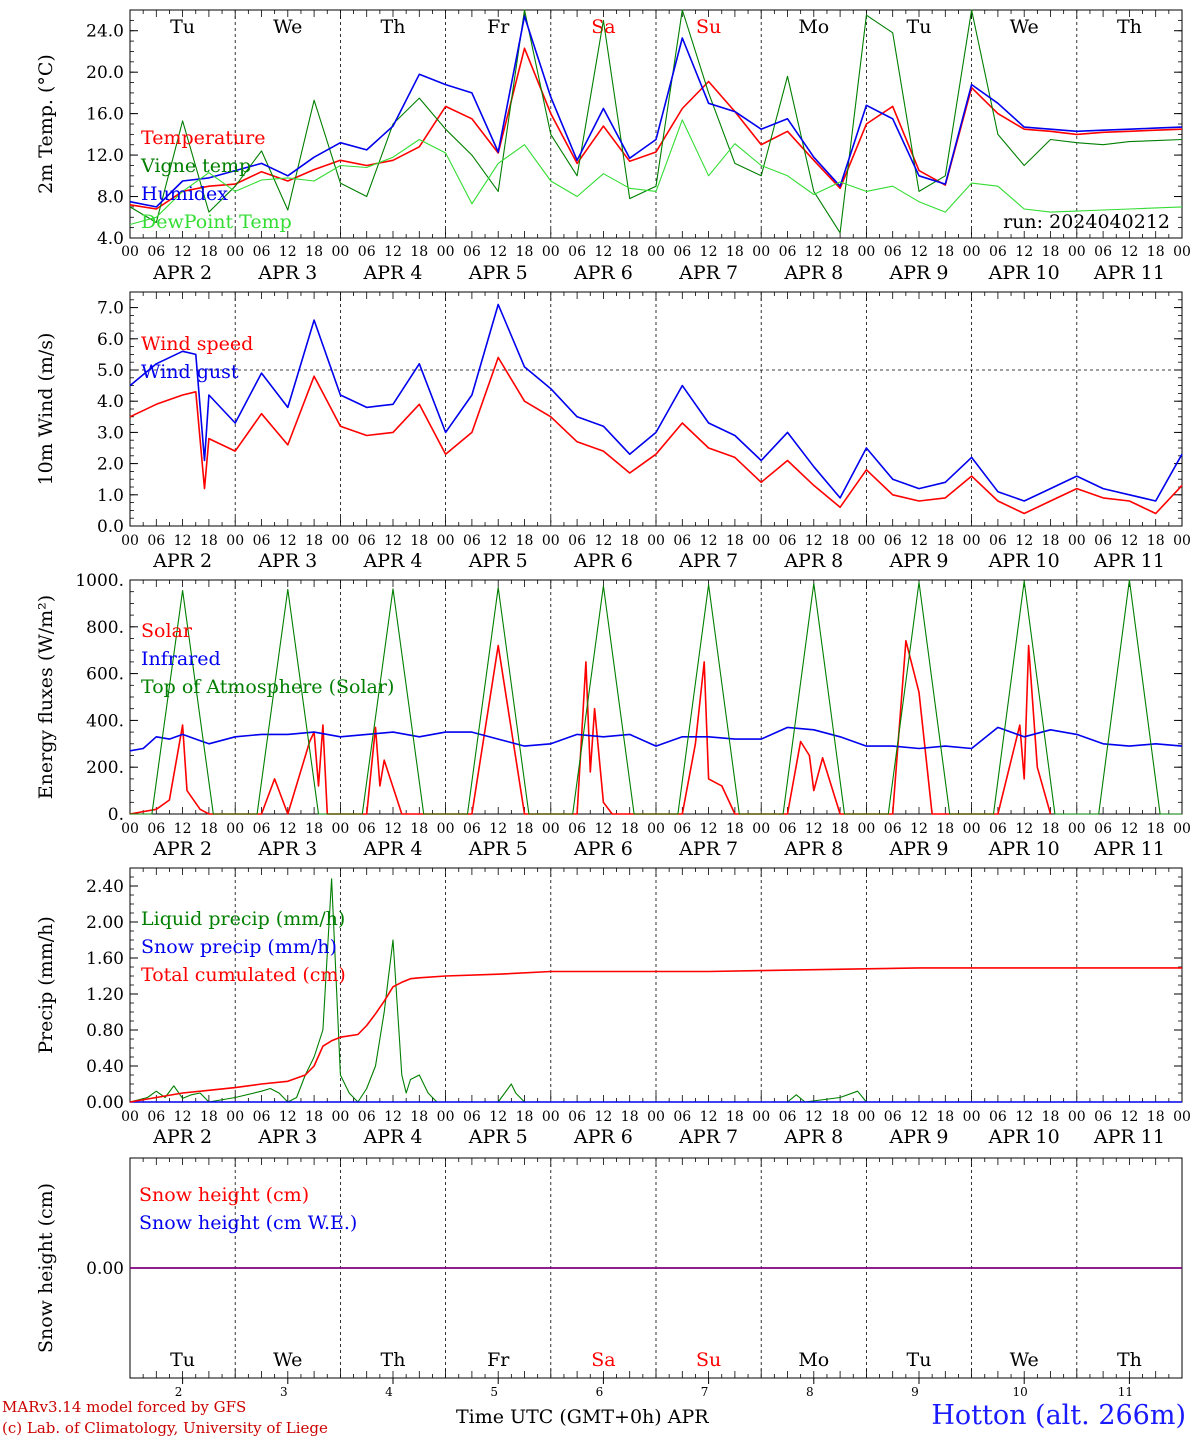 The width and height of the screenshot is (1194, 1440). What do you see at coordinates (915, 1392) in the screenshot?
I see `day-number-label: 9` at bounding box center [915, 1392].